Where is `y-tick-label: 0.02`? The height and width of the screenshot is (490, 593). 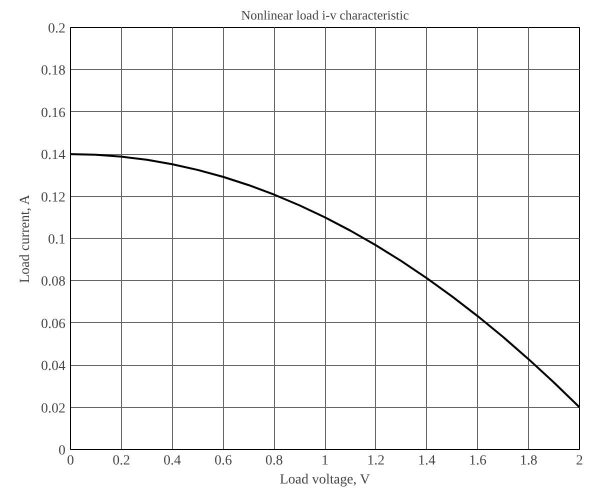 y-tick-label: 0.02 is located at coordinates (53, 408).